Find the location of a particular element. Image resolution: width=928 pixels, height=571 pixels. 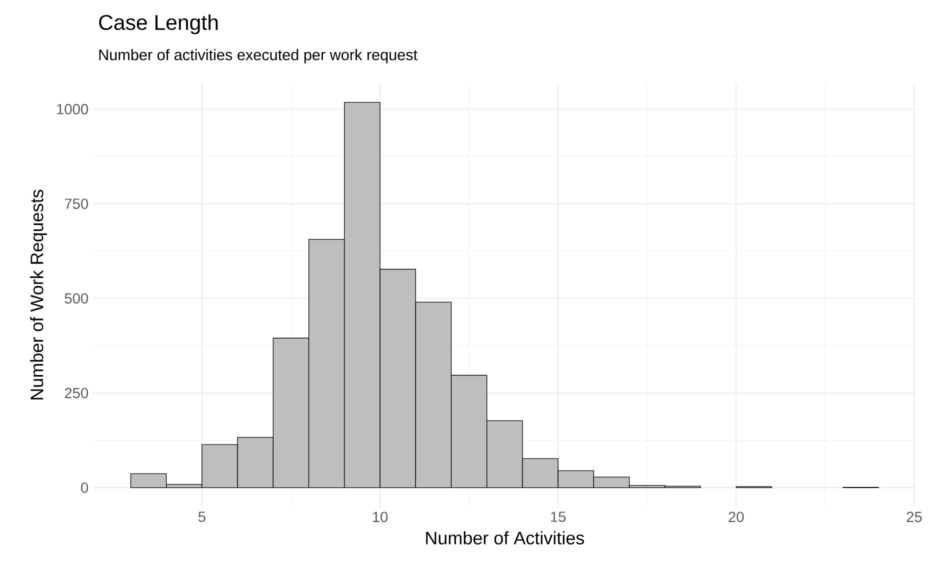

x-tick-label: 25 is located at coordinates (914, 517).